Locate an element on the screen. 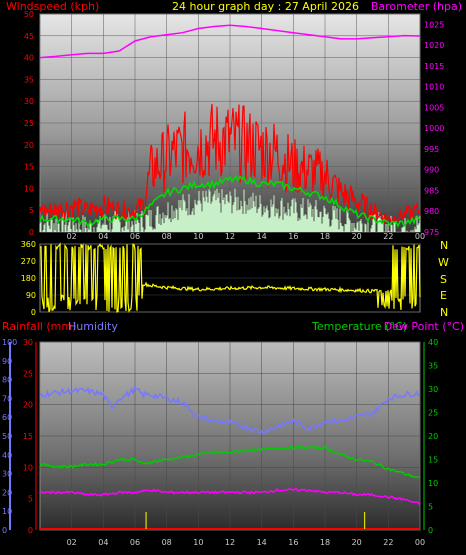 The width and height of the screenshot is (466, 555). humidity-tick-label: 60 is located at coordinates (7, 417).